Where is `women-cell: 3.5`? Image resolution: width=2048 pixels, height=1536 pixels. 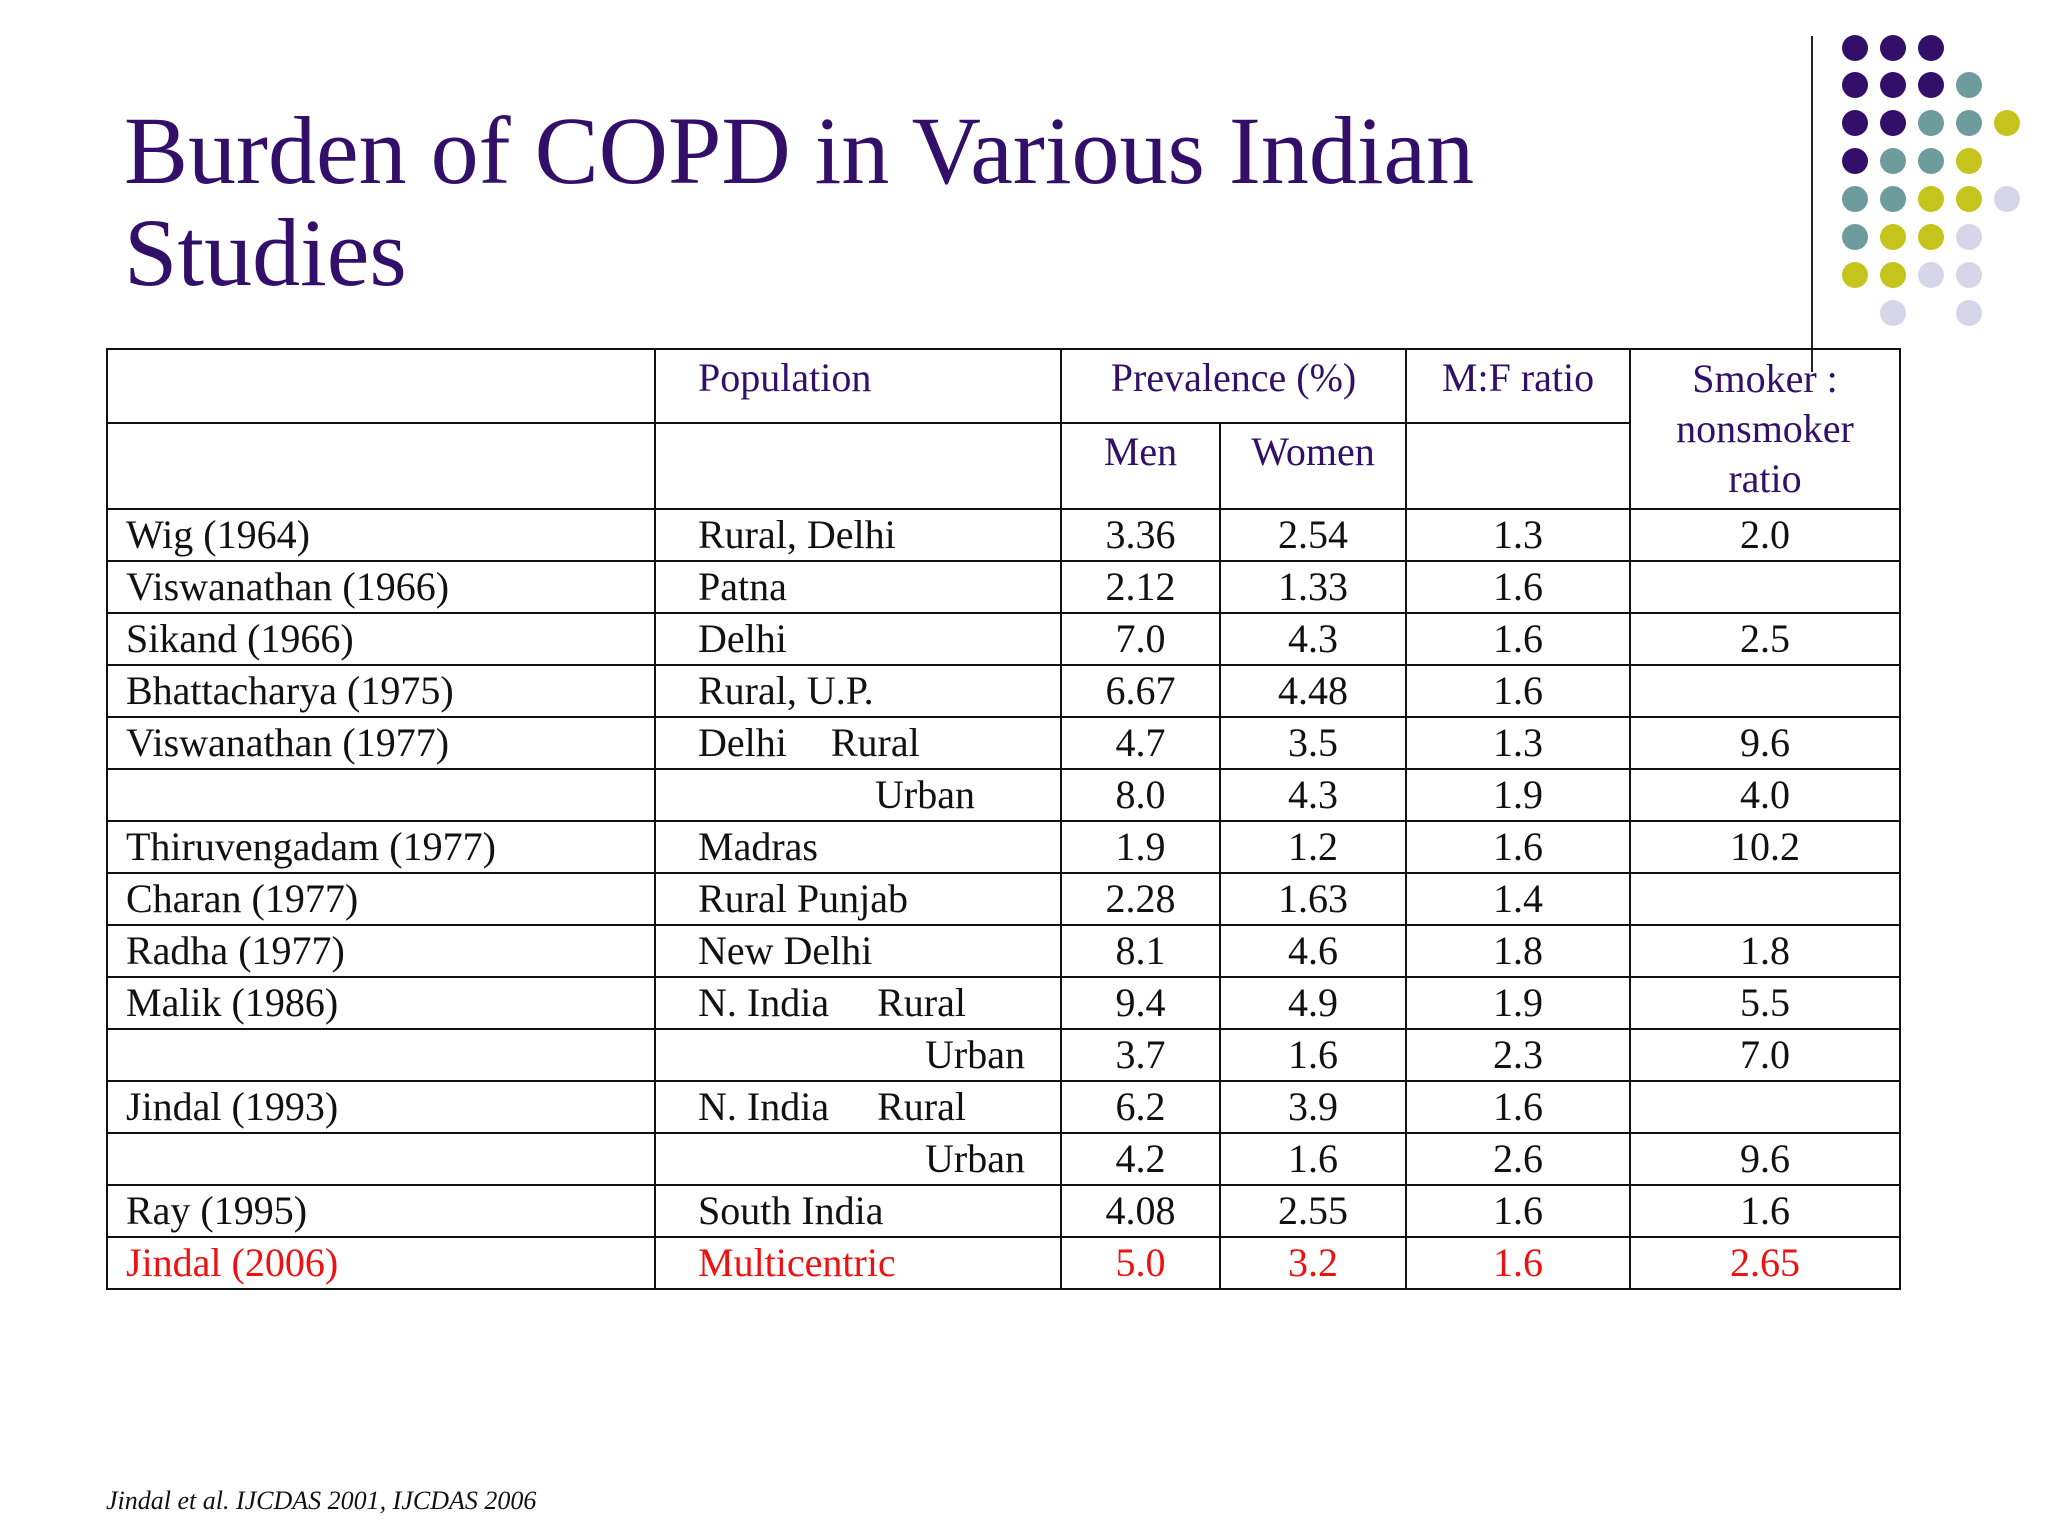
women-cell: 3.5 is located at coordinates (1313, 743).